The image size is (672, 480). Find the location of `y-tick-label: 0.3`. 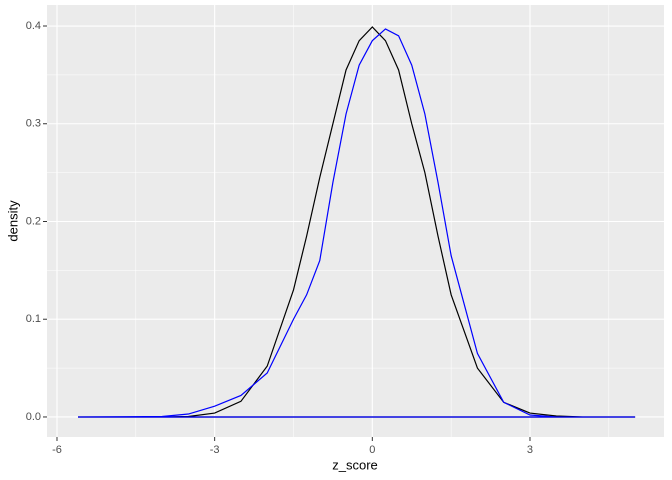

y-tick-label: 0.3 is located at coordinates (33, 124).